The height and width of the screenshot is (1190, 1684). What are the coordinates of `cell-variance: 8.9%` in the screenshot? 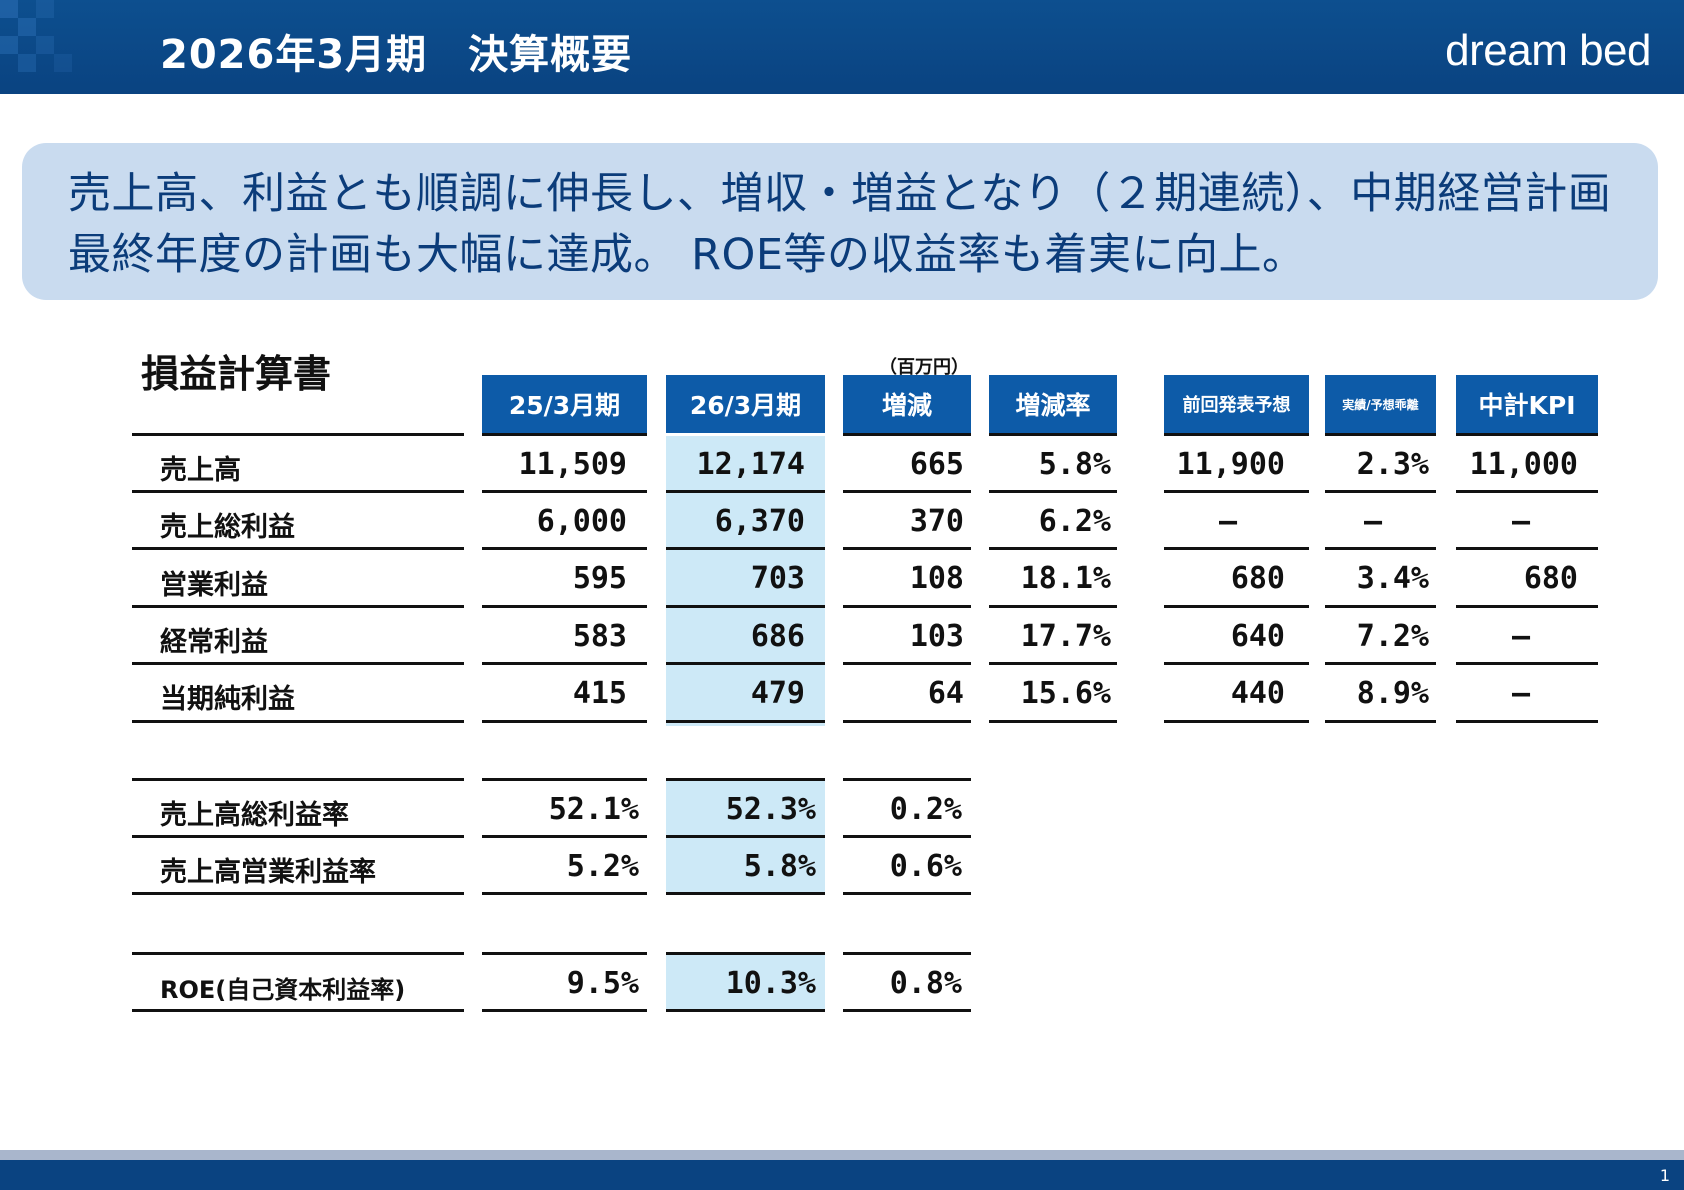 It's located at (1392, 693).